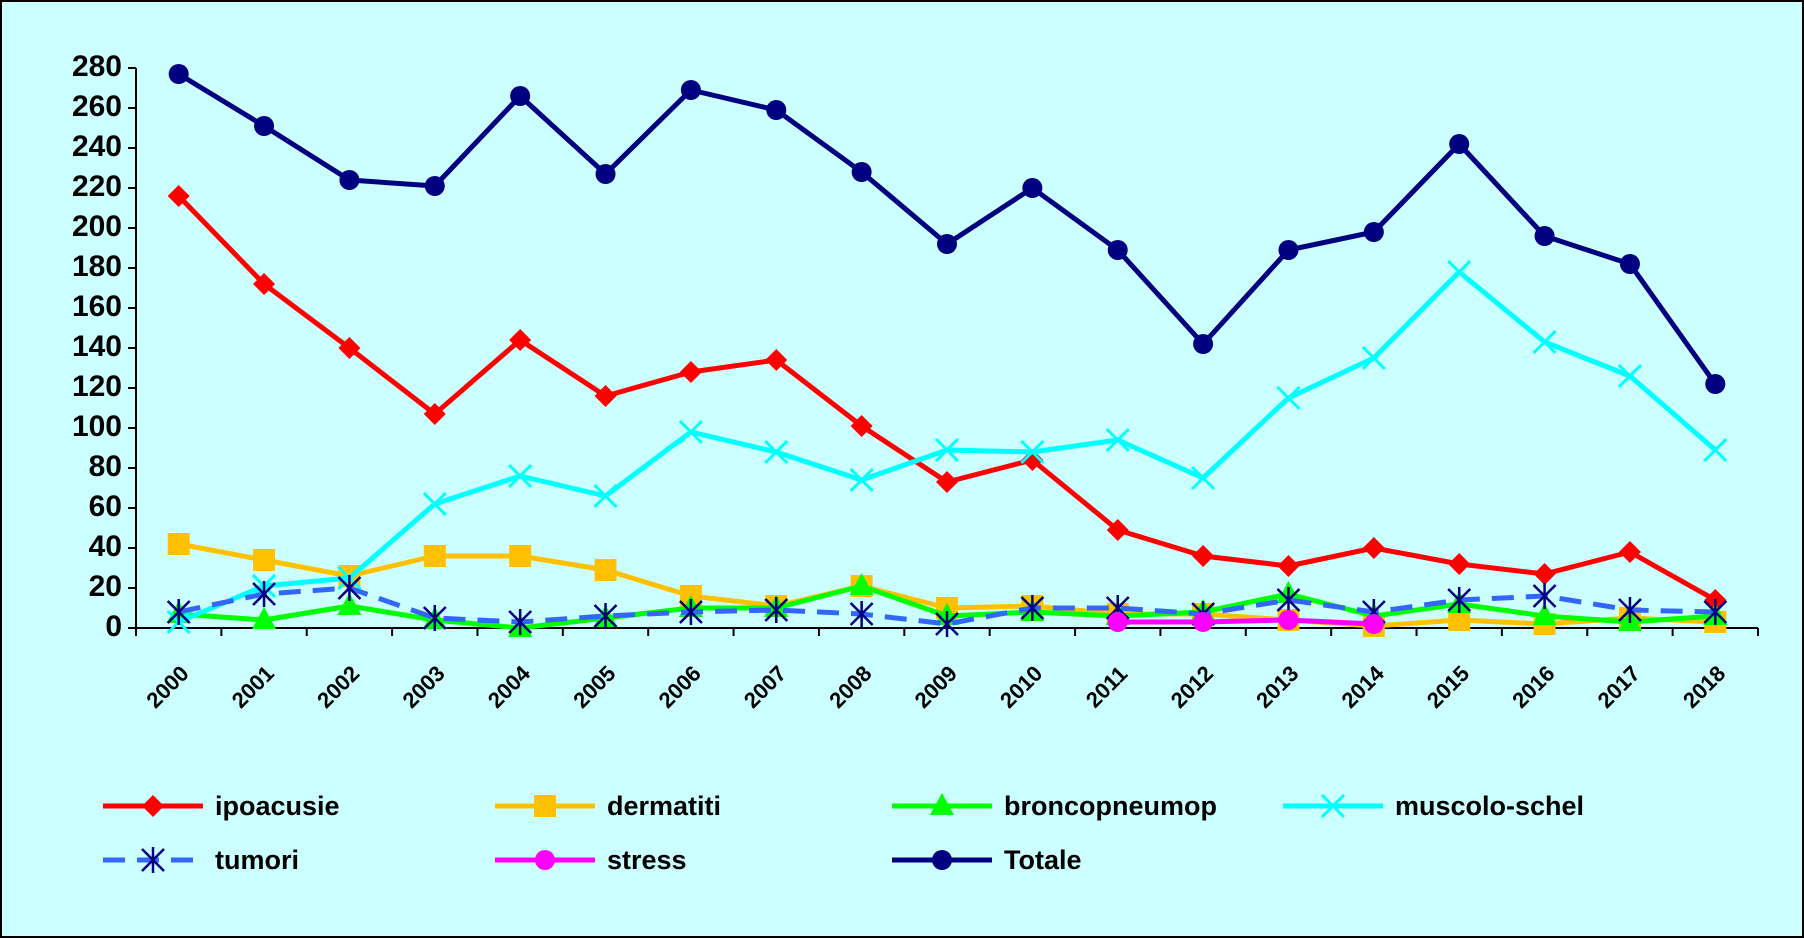  Describe the element at coordinates (97, 426) in the screenshot. I see `y-tick-label: 100` at that location.